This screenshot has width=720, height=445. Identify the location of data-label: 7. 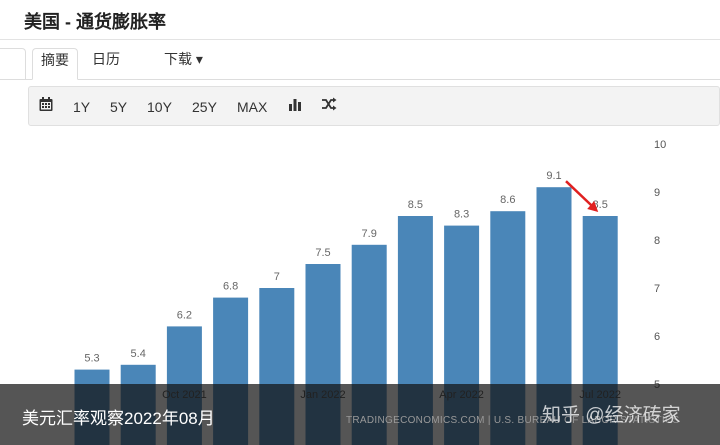
(277, 277).